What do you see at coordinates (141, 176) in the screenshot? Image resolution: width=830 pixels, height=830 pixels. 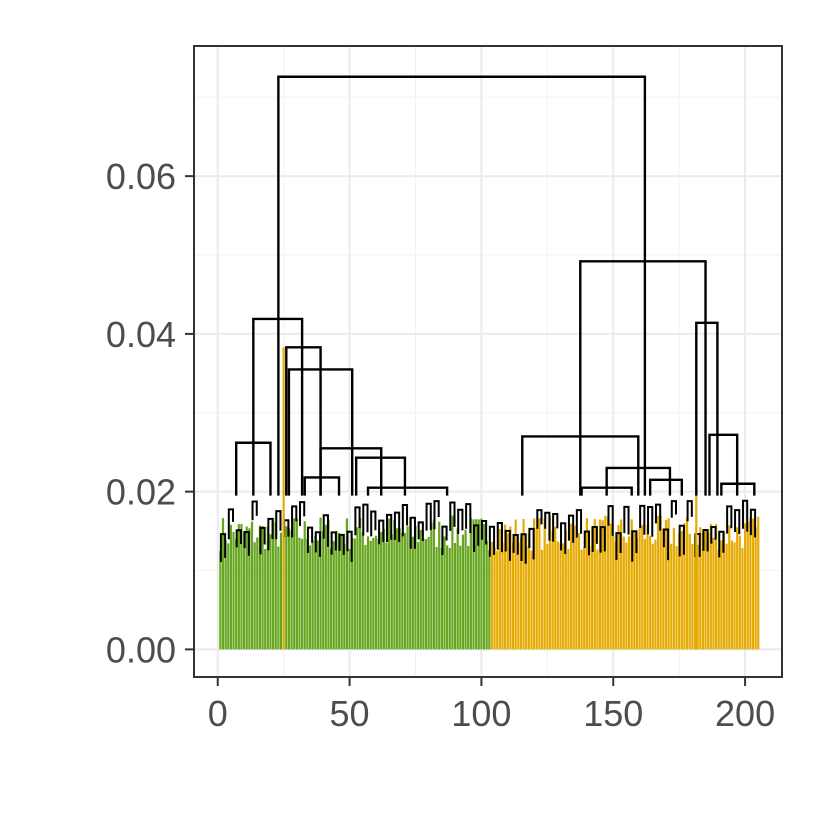 I see `y-tick-label: 0.06` at bounding box center [141, 176].